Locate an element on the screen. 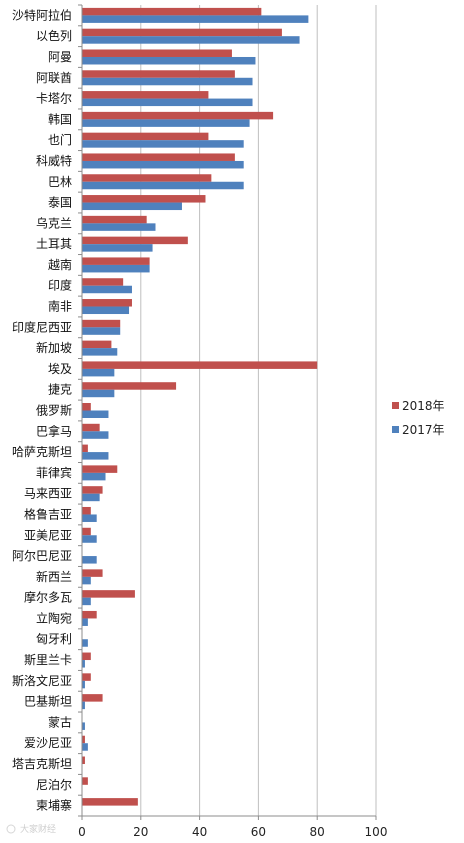  category-label: 蒙古 is located at coordinates (60, 721).